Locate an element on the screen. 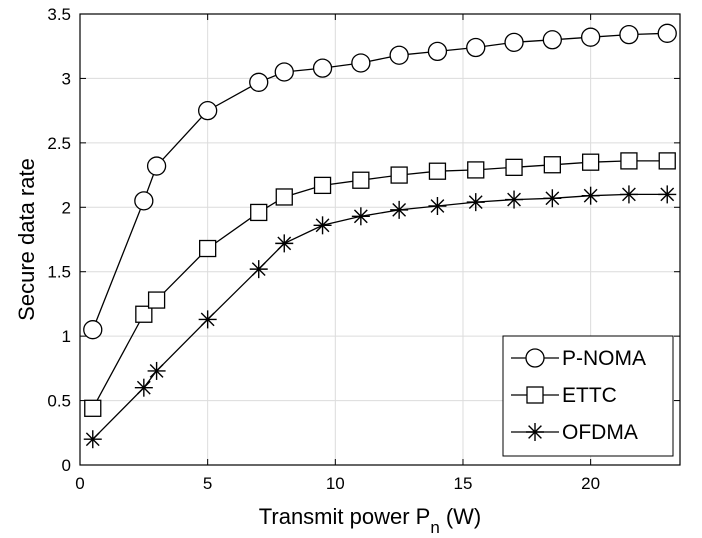 The width and height of the screenshot is (702, 538). legend-label-p-noma: P-NOMA is located at coordinates (604, 358).